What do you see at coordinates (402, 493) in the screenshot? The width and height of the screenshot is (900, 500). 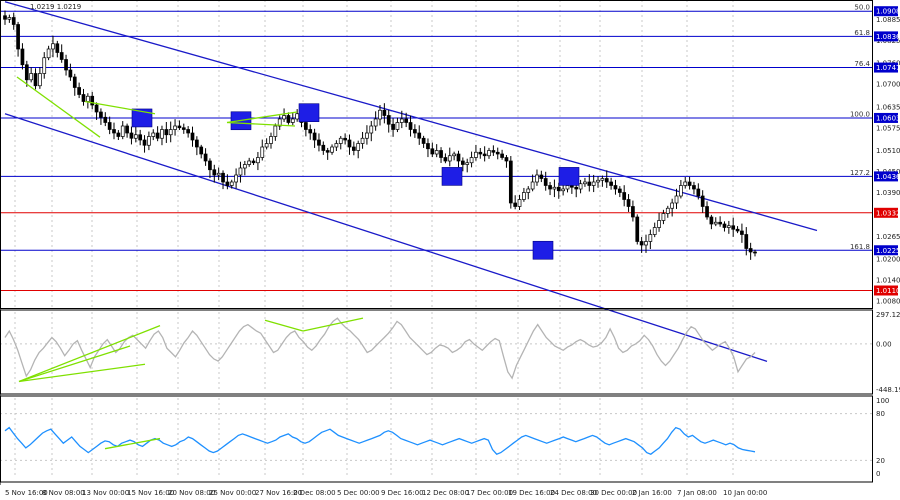 I see `time-tick-label: 9 Dec 16:00` at bounding box center [402, 493].